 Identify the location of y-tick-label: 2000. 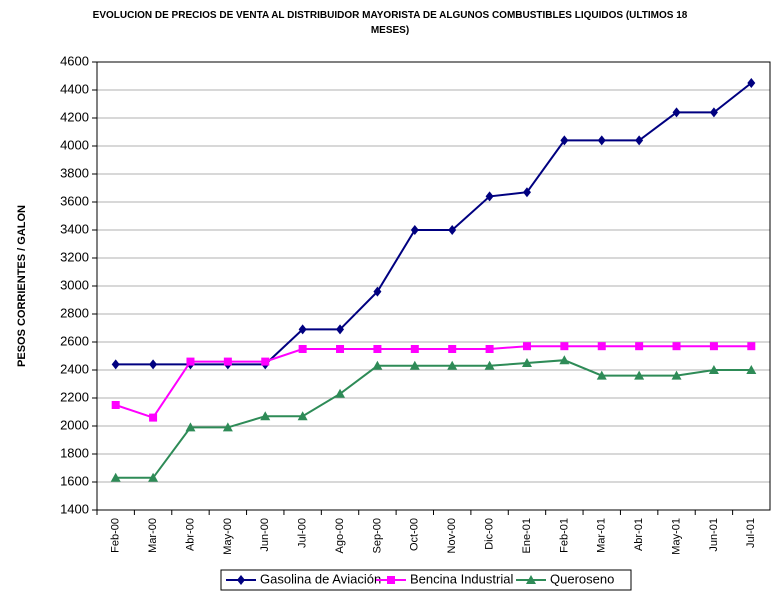
(74, 424).